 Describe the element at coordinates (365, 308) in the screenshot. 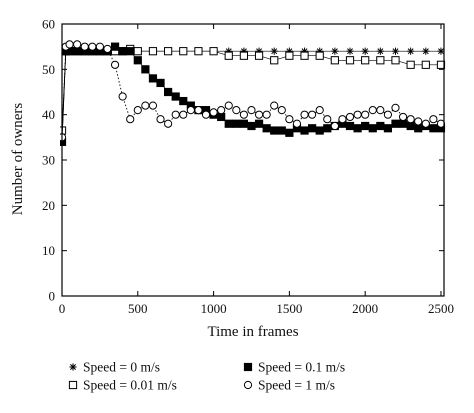

I see `x-tick-label: 2000` at that location.